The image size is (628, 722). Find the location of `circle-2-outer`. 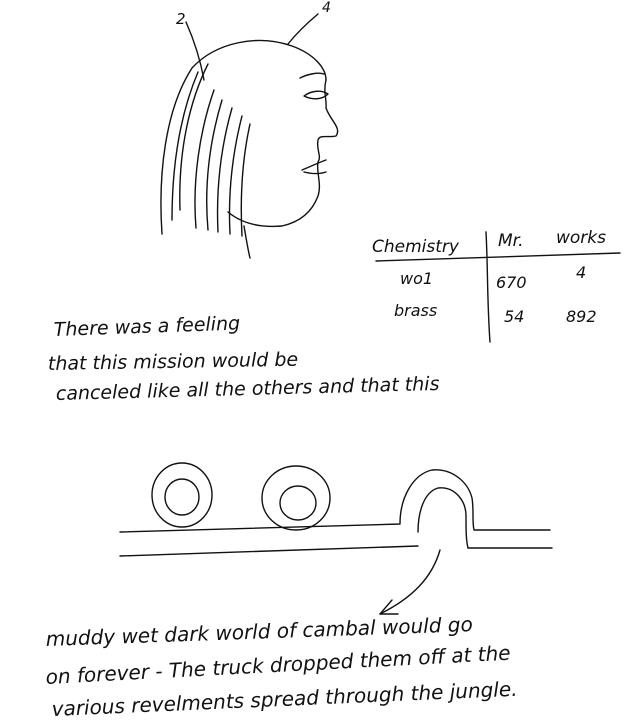

circle-2-outer is located at coordinates (296, 498).